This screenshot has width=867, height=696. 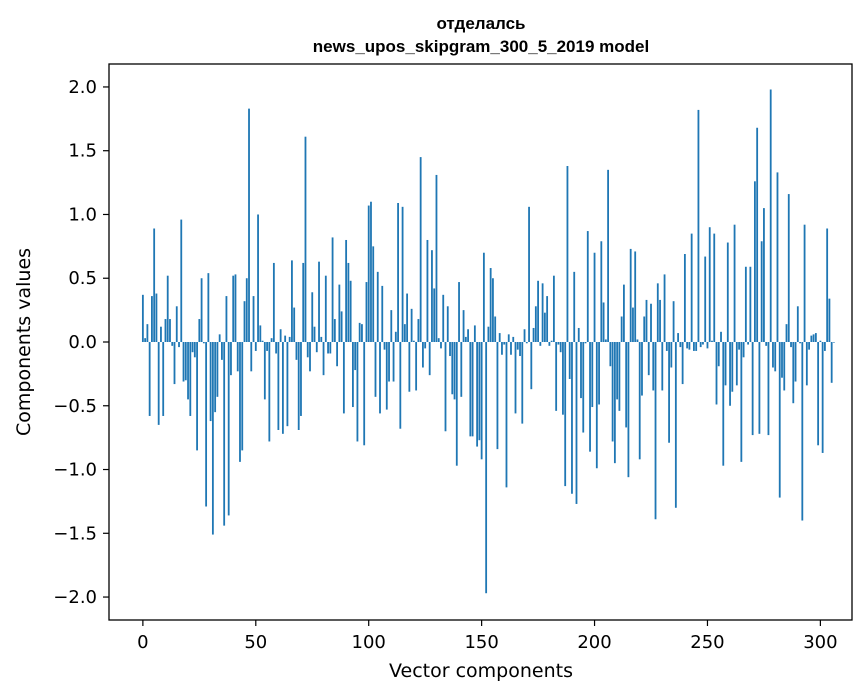 What do you see at coordinates (255, 642) in the screenshot?
I see `x-tick-label: 50` at bounding box center [255, 642].